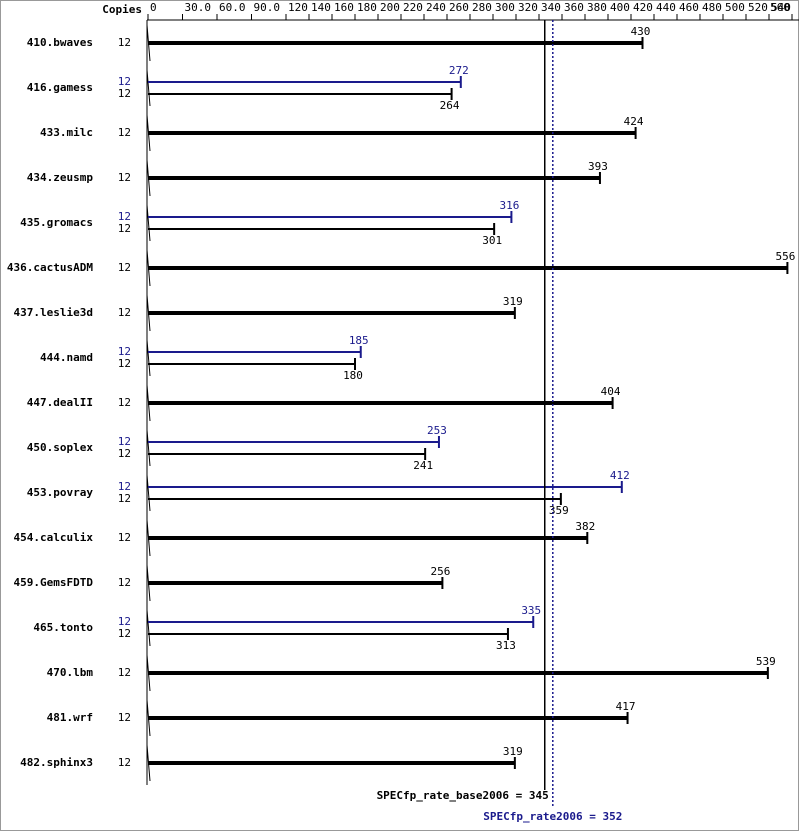 The image size is (799, 831). Describe the element at coordinates (437, 430) in the screenshot. I see `value-label: 253` at that location.